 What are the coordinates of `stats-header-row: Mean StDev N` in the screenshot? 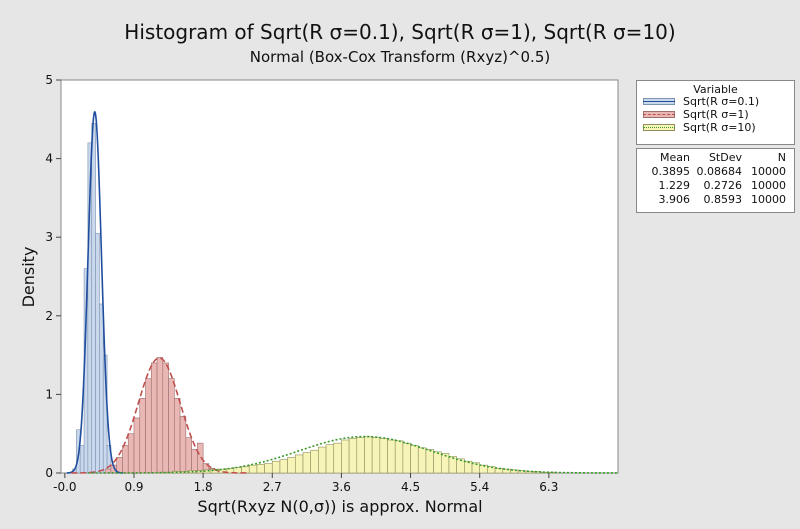 It's located at (716, 158).